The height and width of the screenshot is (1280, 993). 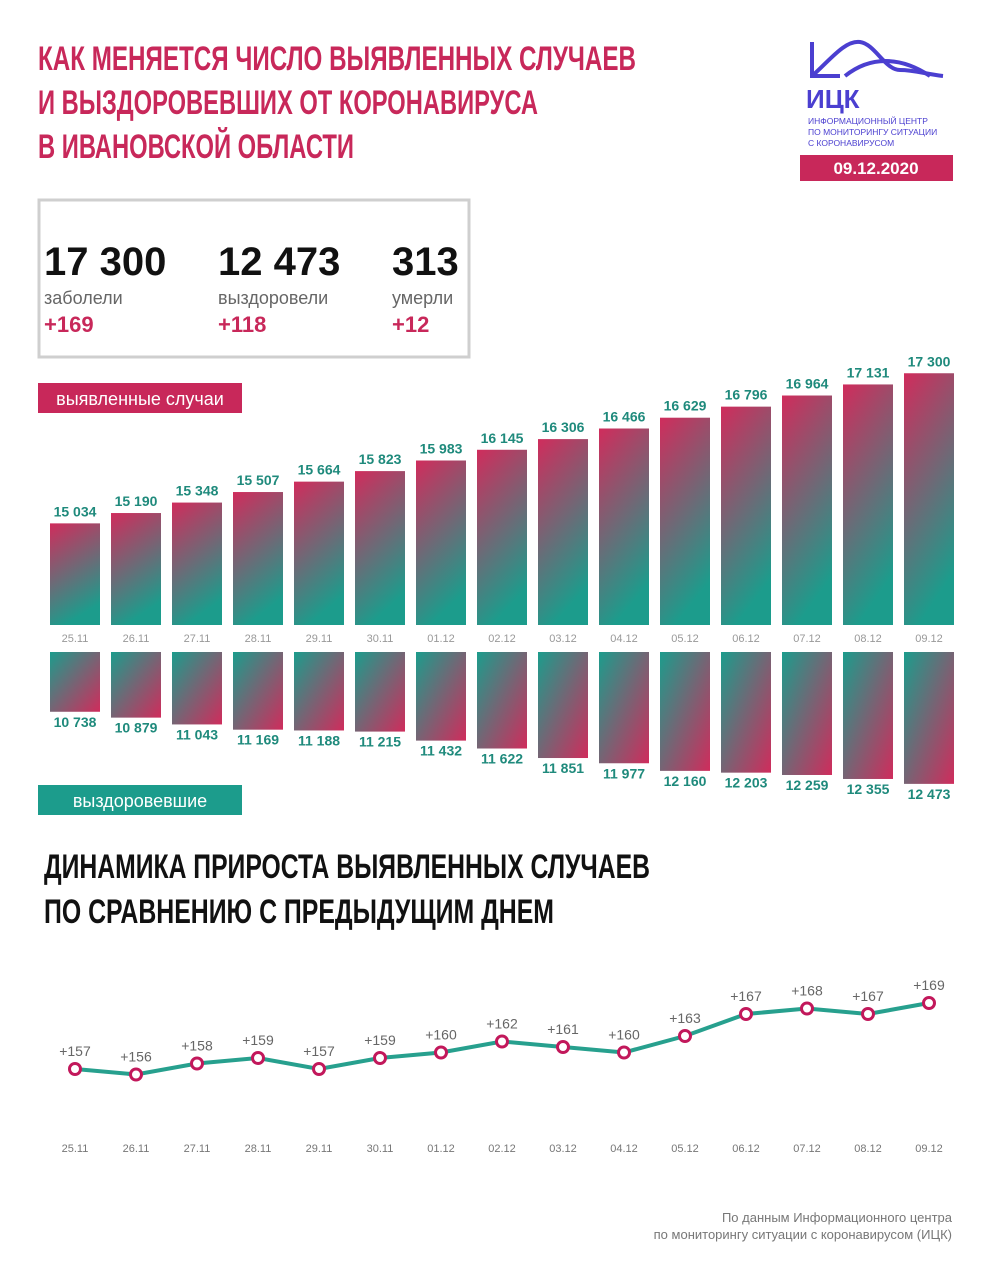 I want to click on logo-text: ИНФОРМАЦИОННЫЙ ЦЕНТР, so click(x=868, y=120).